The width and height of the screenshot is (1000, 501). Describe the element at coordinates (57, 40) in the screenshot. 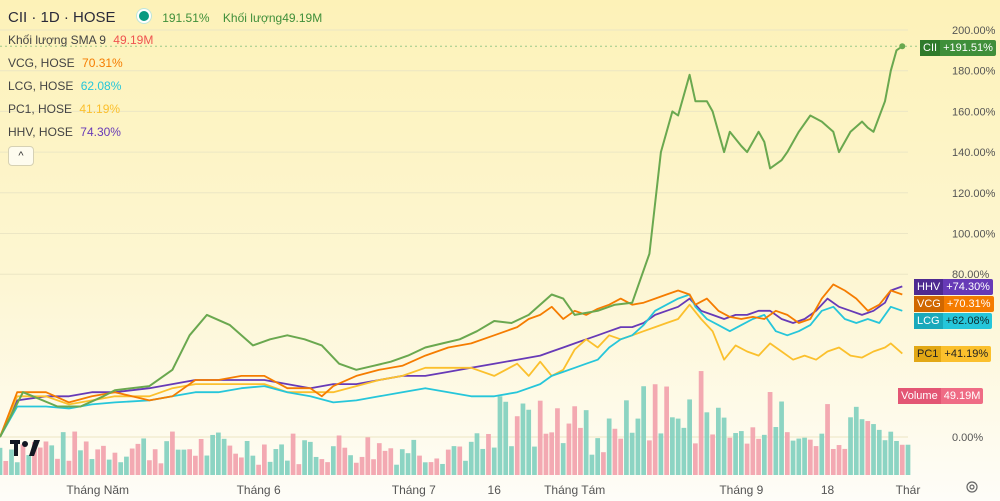

I see `sma-label: Khối lượng SMA 9` at that location.